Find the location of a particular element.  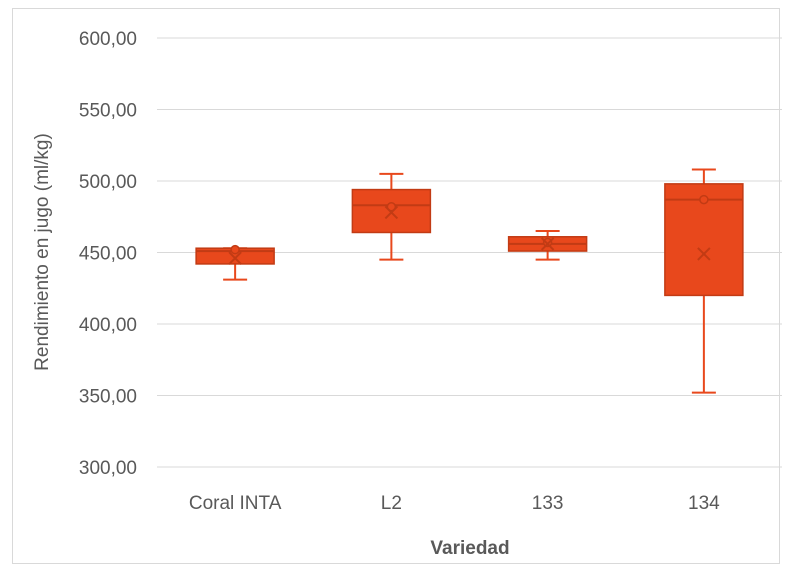

y-tick-label: 450,00 is located at coordinates (108, 254).